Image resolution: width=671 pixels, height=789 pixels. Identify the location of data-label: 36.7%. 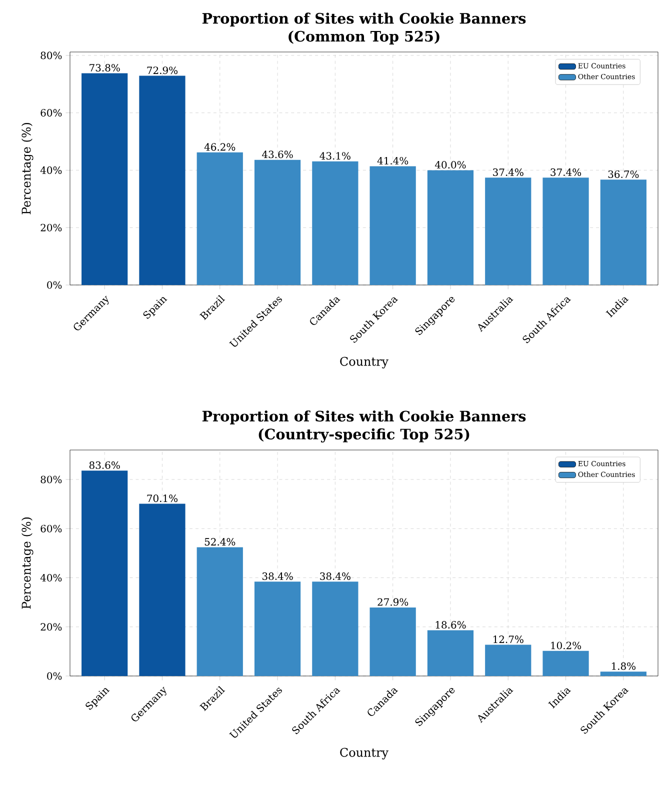
(623, 174).